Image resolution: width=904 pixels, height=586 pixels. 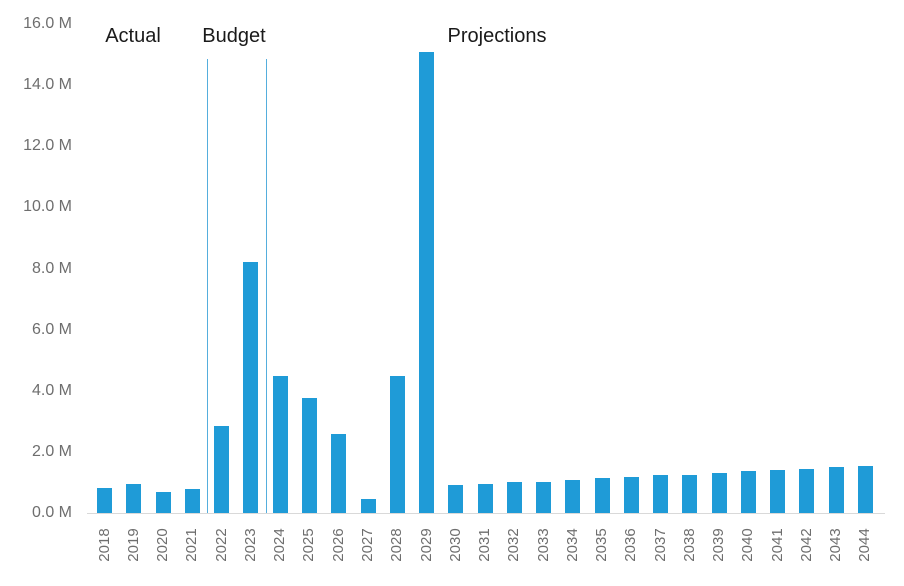 I want to click on bar-2020, so click(x=163, y=502).